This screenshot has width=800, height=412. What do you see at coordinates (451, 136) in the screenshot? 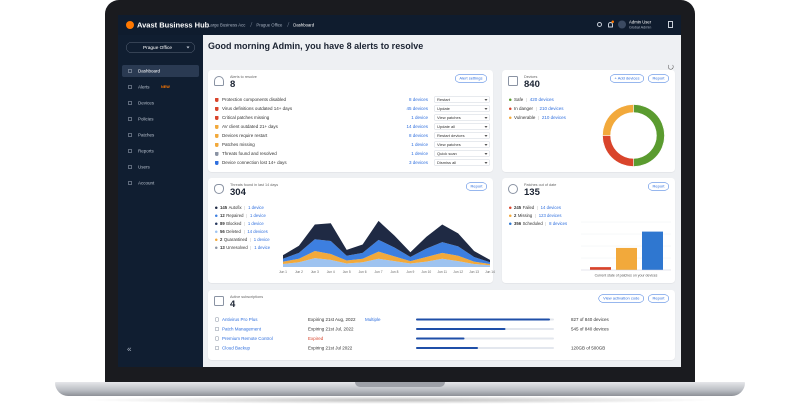
I see `action-label: Restart devices` at bounding box center [451, 136].